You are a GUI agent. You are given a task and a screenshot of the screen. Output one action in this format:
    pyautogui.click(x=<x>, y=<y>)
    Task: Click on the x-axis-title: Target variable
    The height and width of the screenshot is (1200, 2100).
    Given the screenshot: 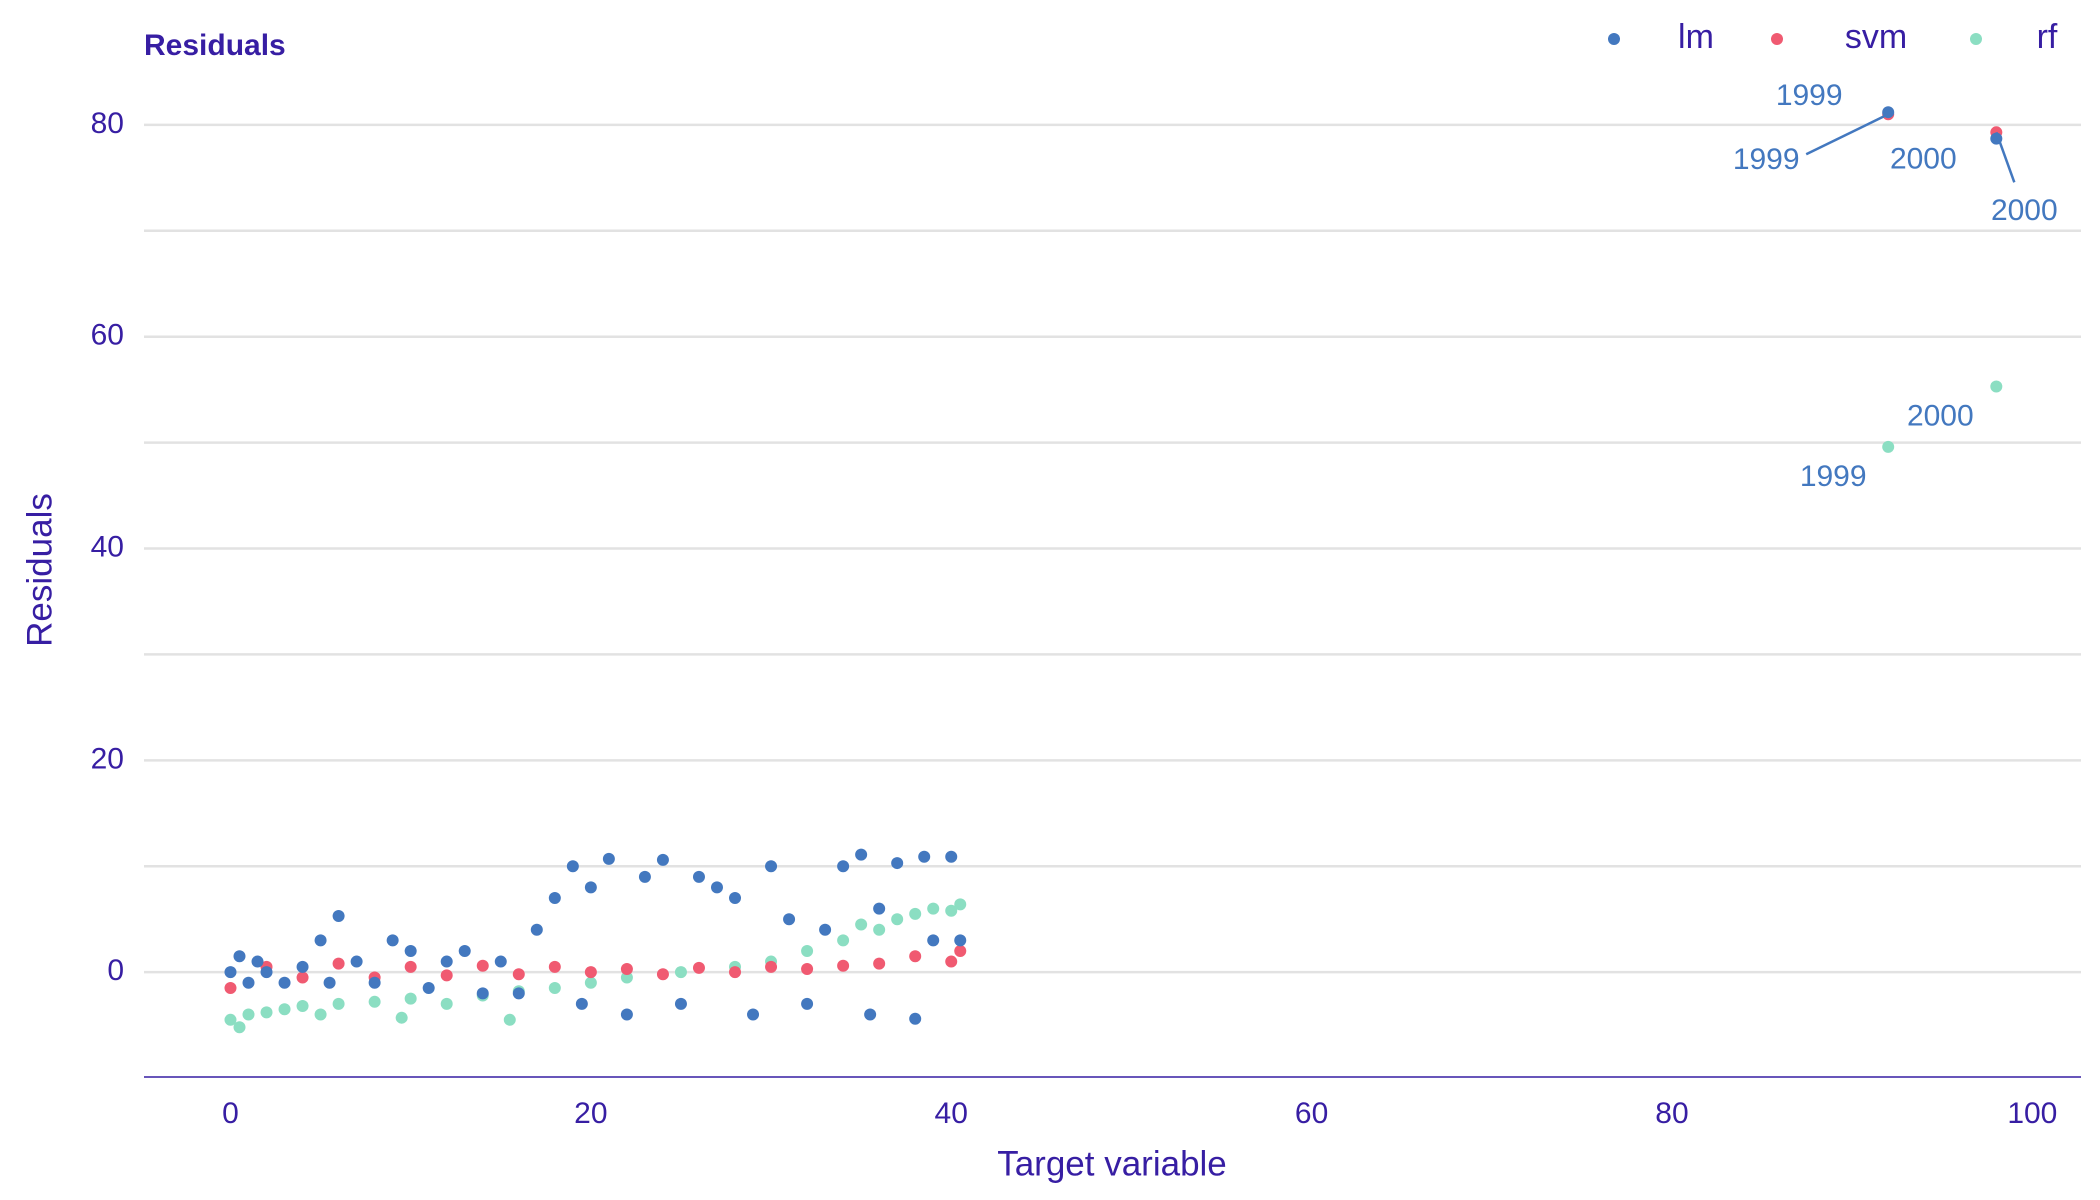 What is the action you would take?
    pyautogui.click(x=1112, y=1163)
    